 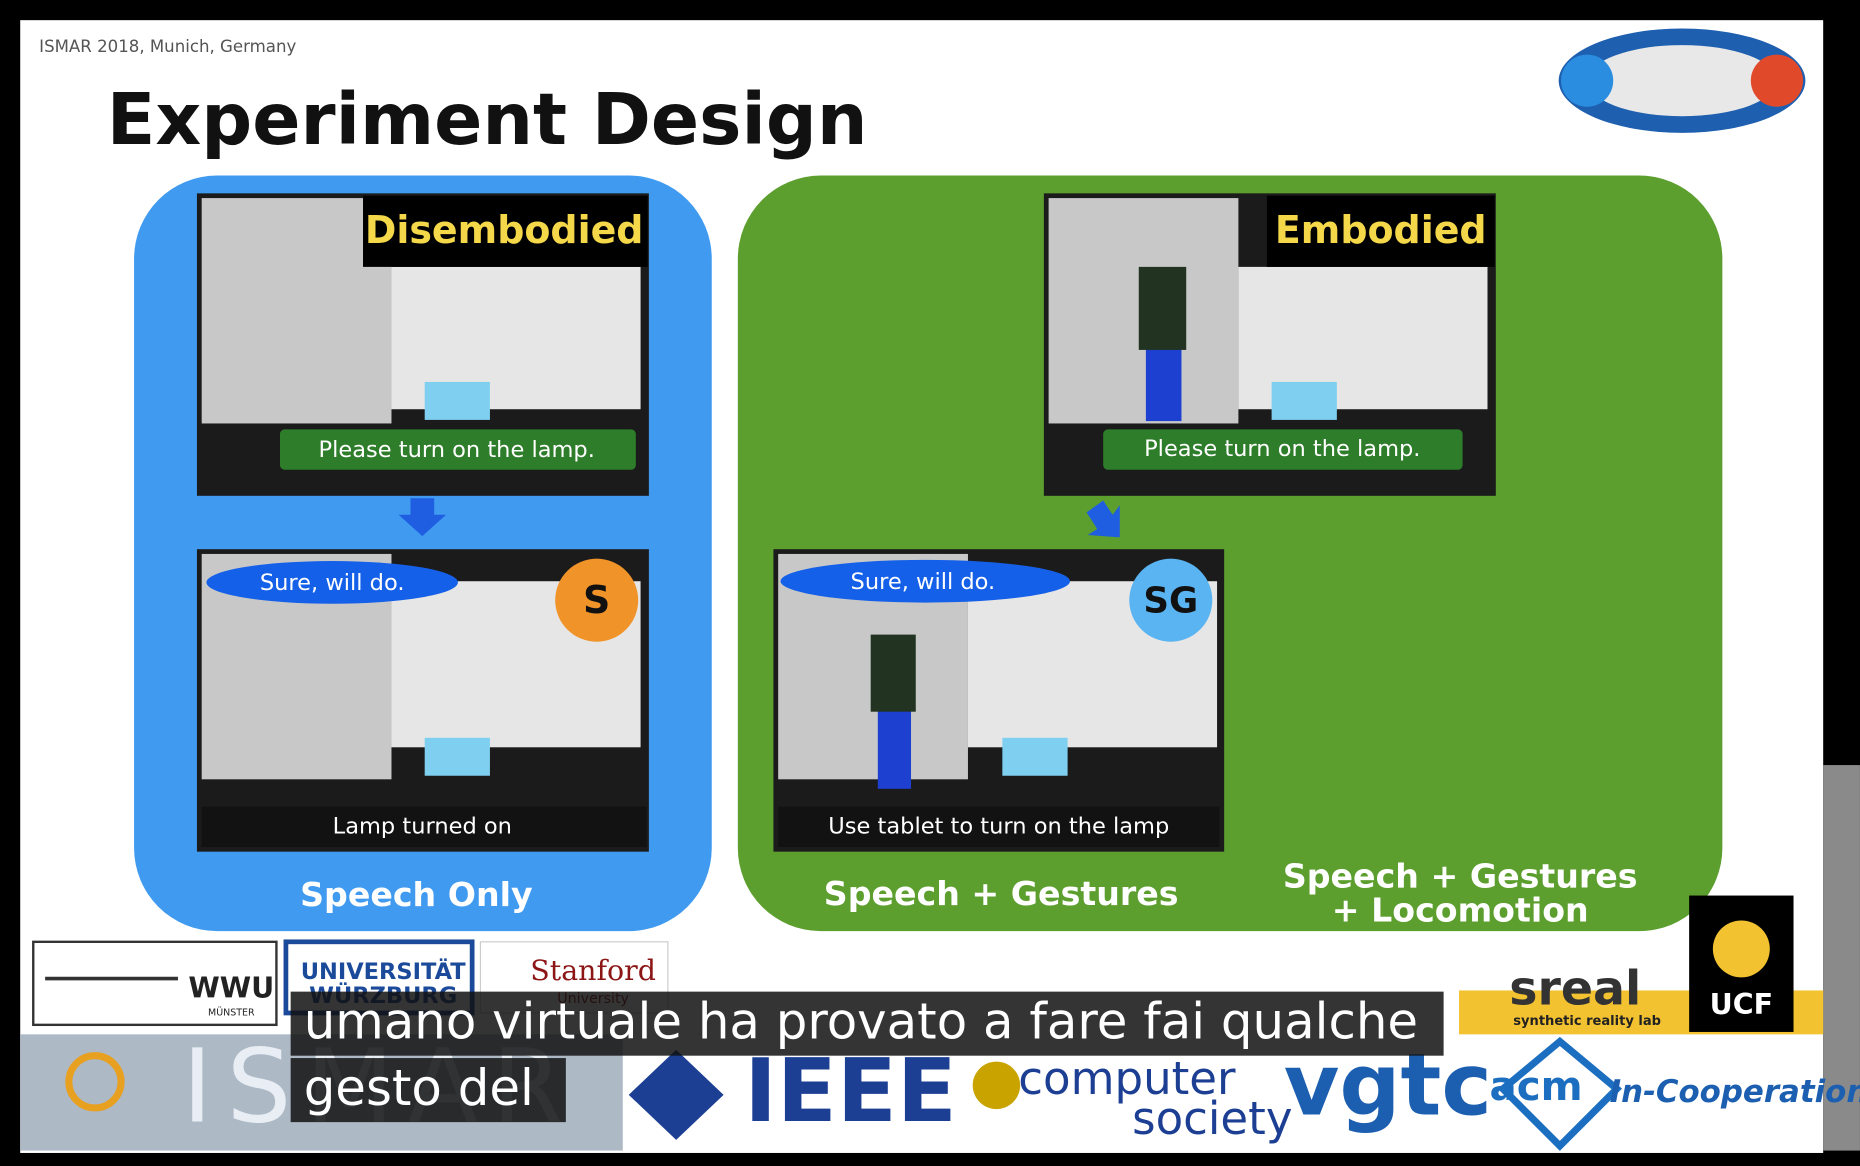 I want to click on condition: Speech Only, so click(x=416, y=894).